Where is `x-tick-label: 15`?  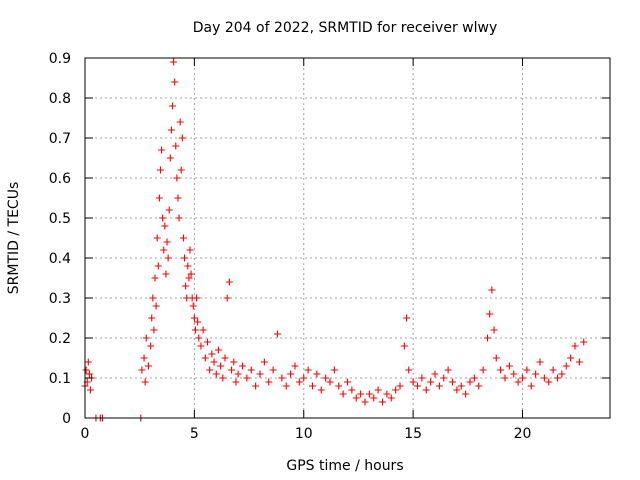
x-tick-label: 15 is located at coordinates (413, 434).